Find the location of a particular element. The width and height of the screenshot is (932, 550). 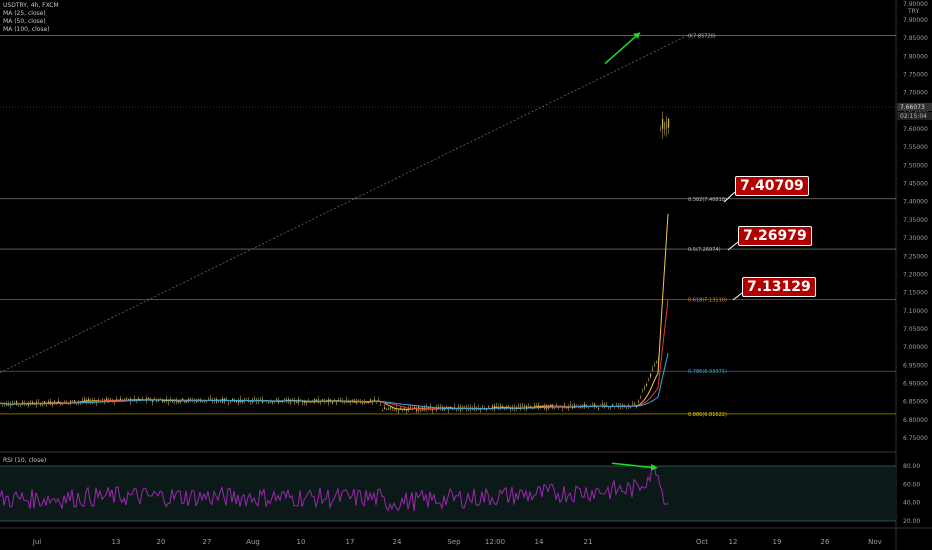

x-tick-label: 24 is located at coordinates (397, 542).